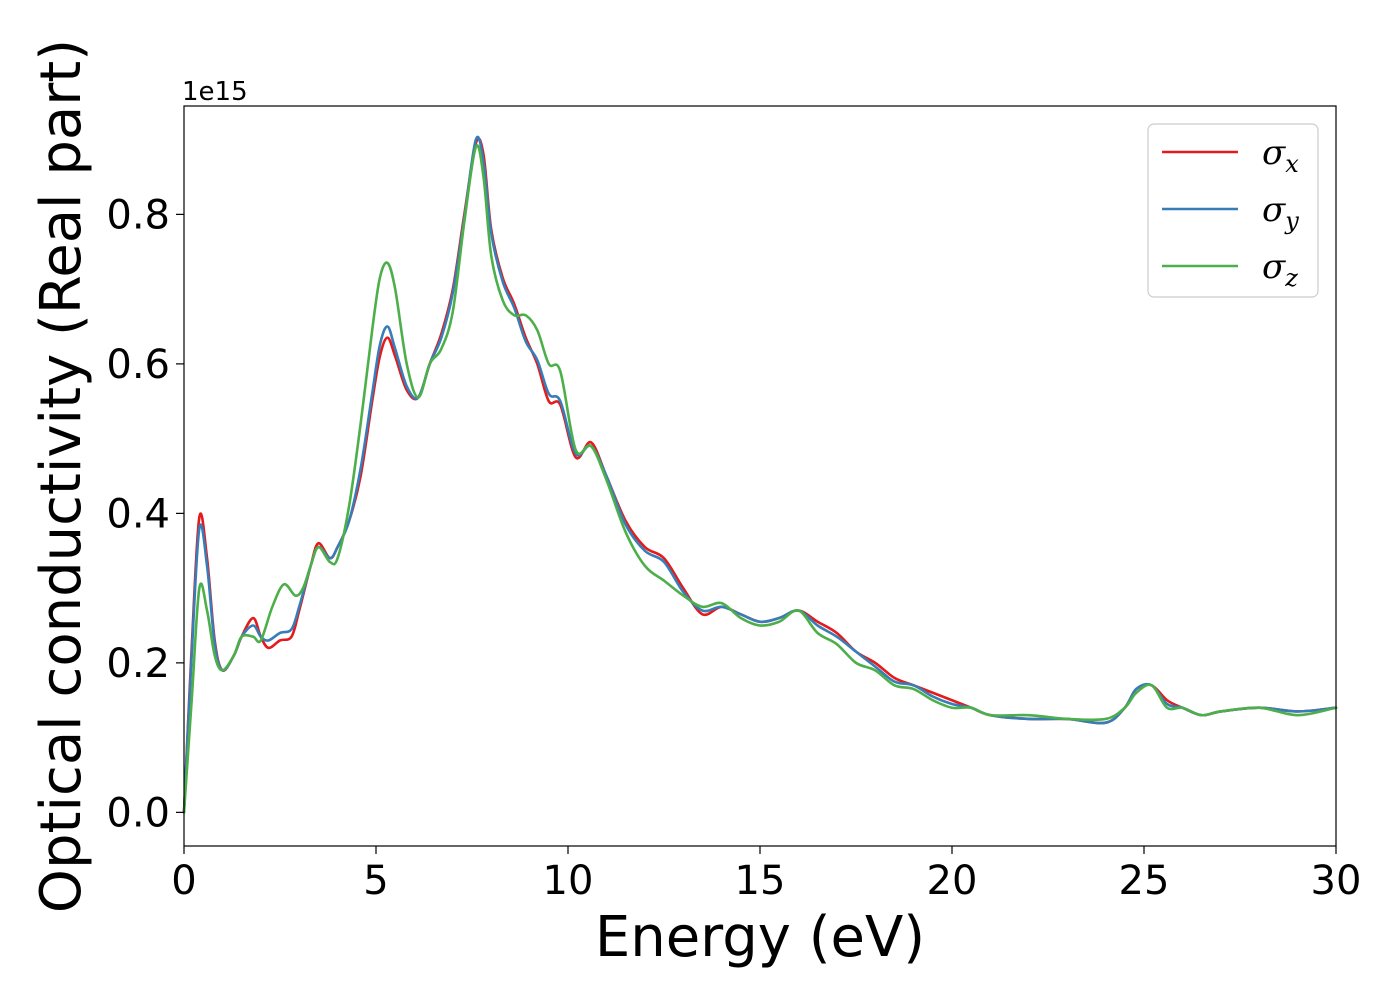  I want to click on y-tick-label: 0.6, so click(138, 365).